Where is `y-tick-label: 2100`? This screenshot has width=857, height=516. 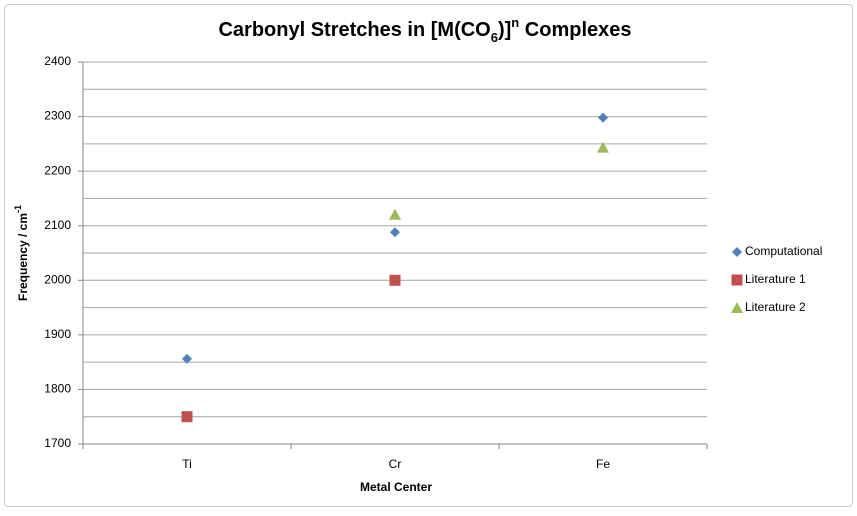 y-tick-label: 2100 is located at coordinates (57, 225).